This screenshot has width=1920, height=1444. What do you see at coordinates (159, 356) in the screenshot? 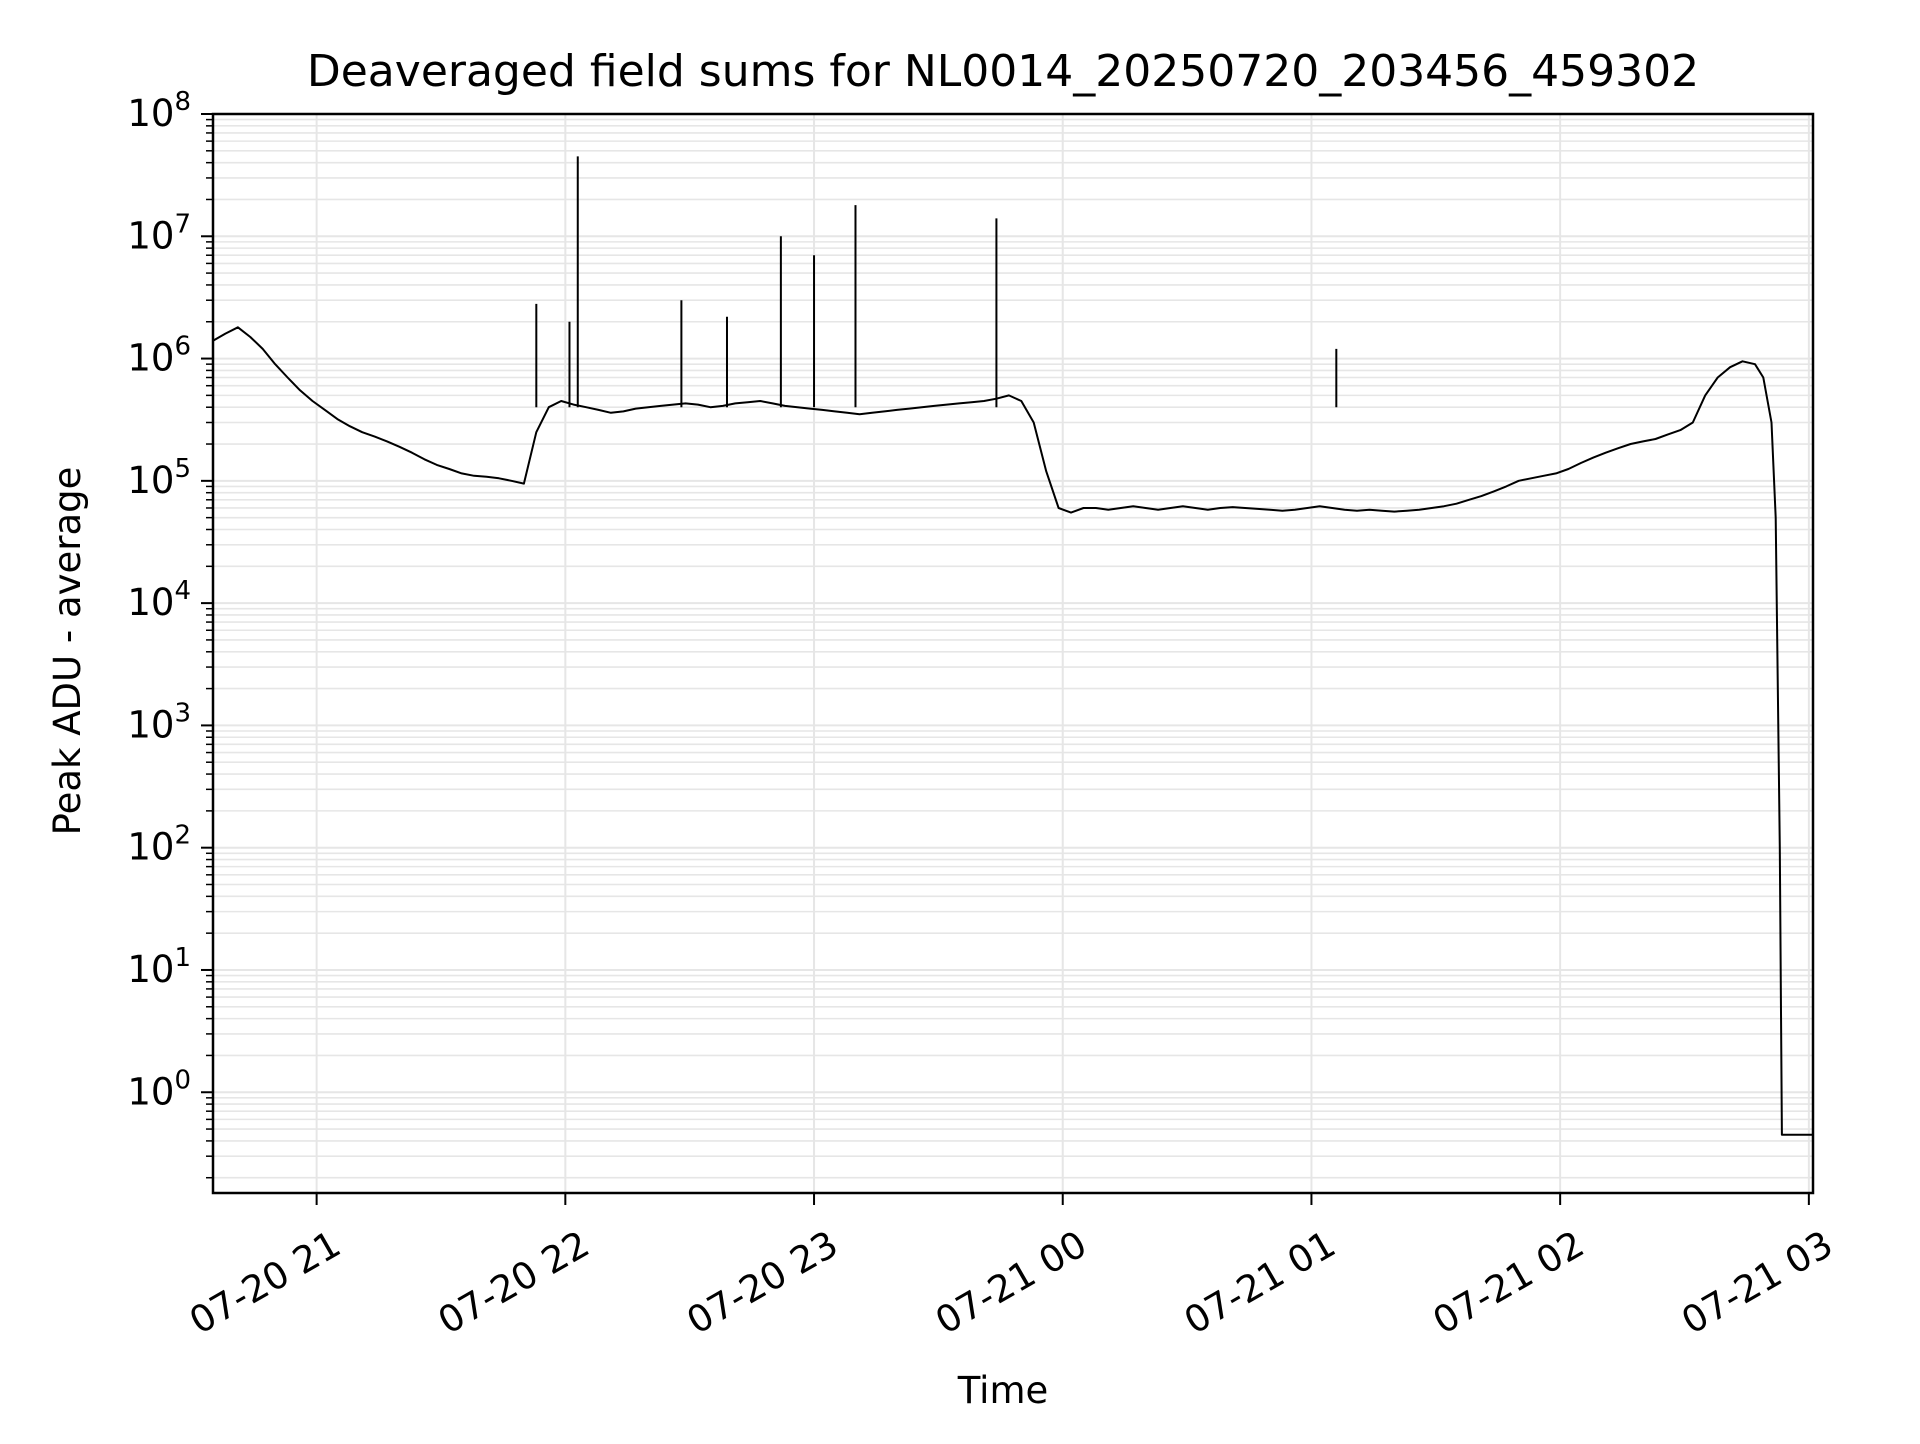
I see `y-tick-label: 106` at bounding box center [159, 356].